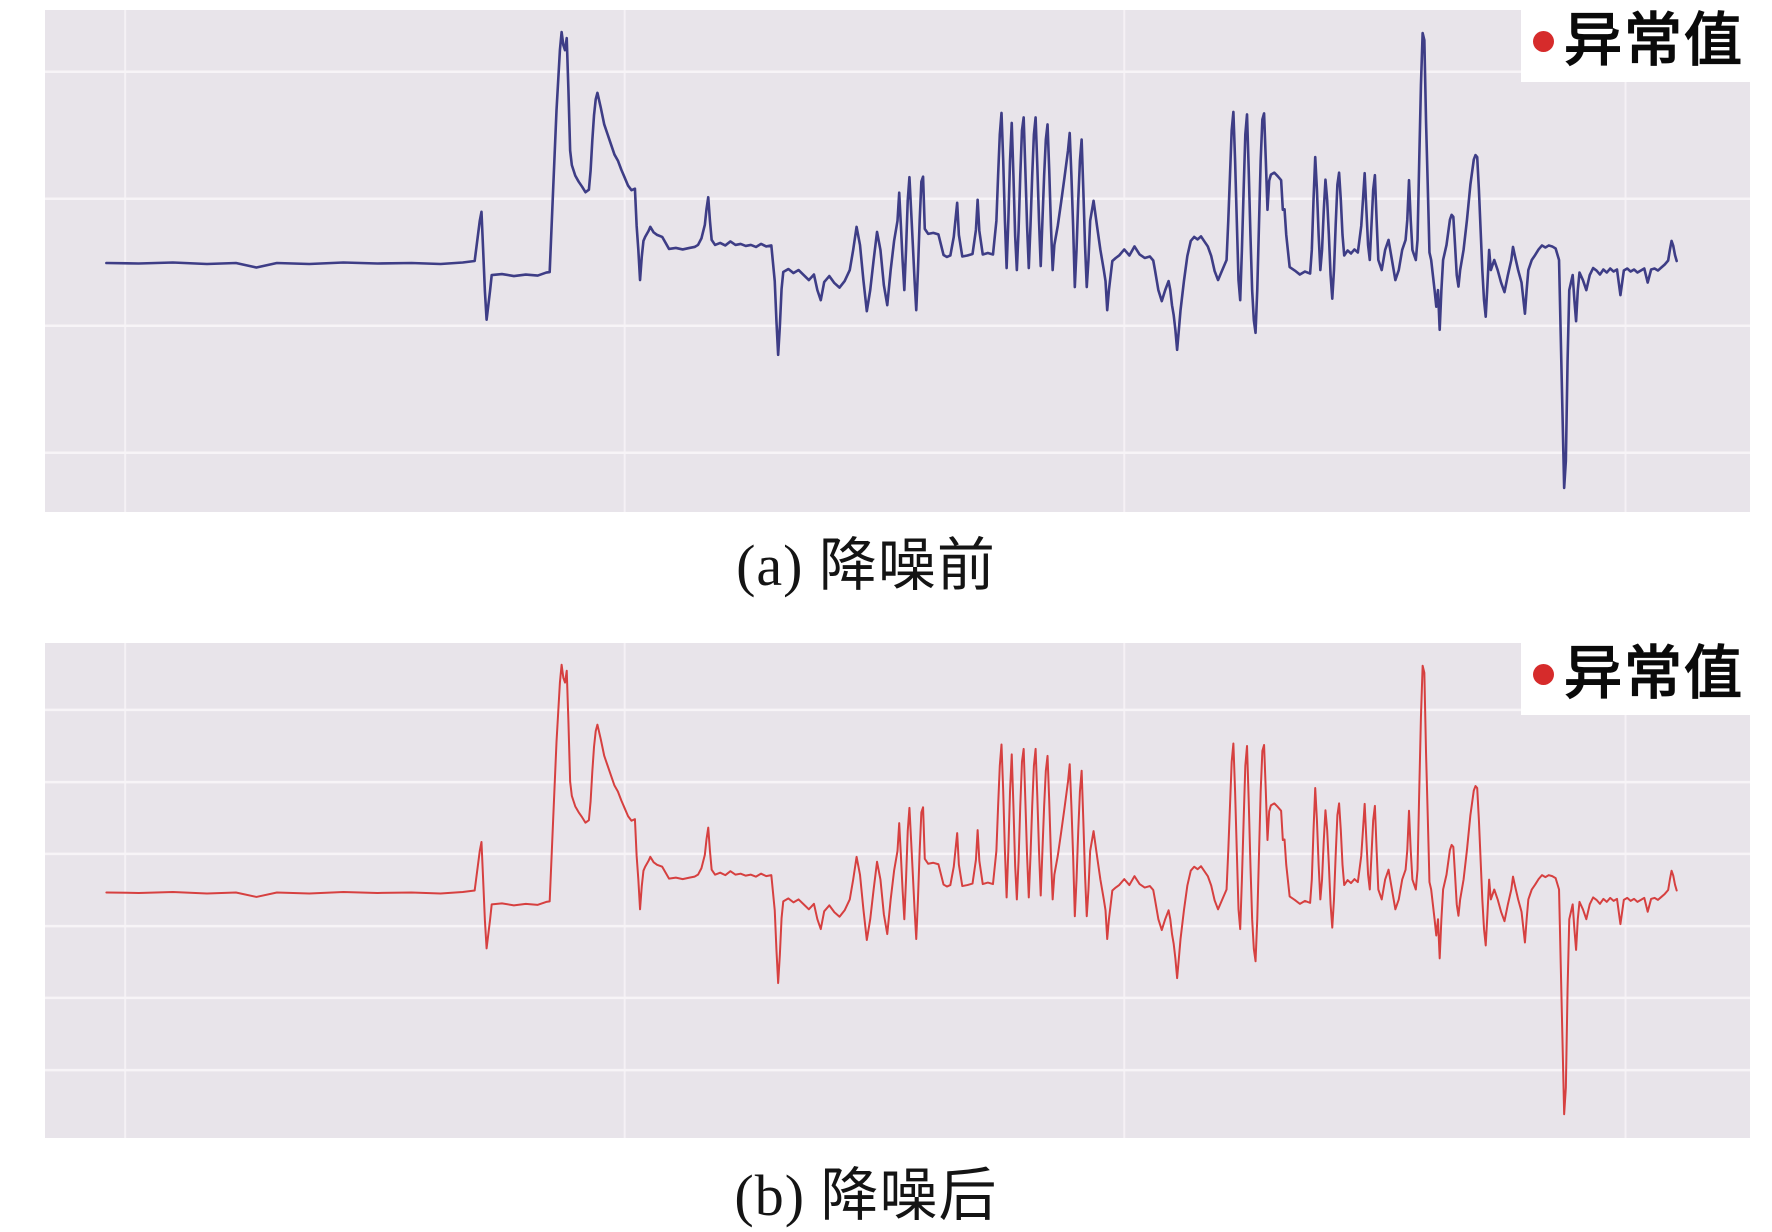 This screenshot has height=1232, width=1772. Describe the element at coordinates (866, 565) in the screenshot. I see `caption-before: (a) 降噪前` at that location.